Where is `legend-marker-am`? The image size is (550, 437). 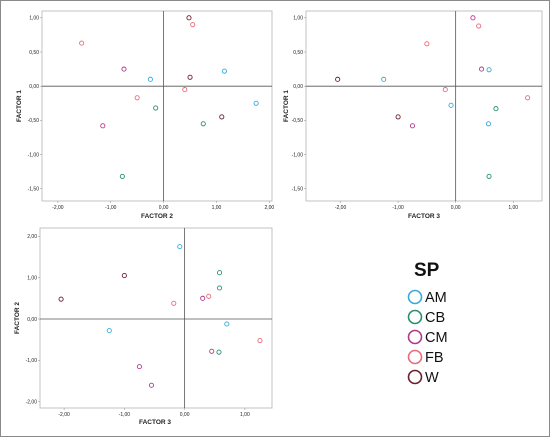
legend-marker-am is located at coordinates (415, 297).